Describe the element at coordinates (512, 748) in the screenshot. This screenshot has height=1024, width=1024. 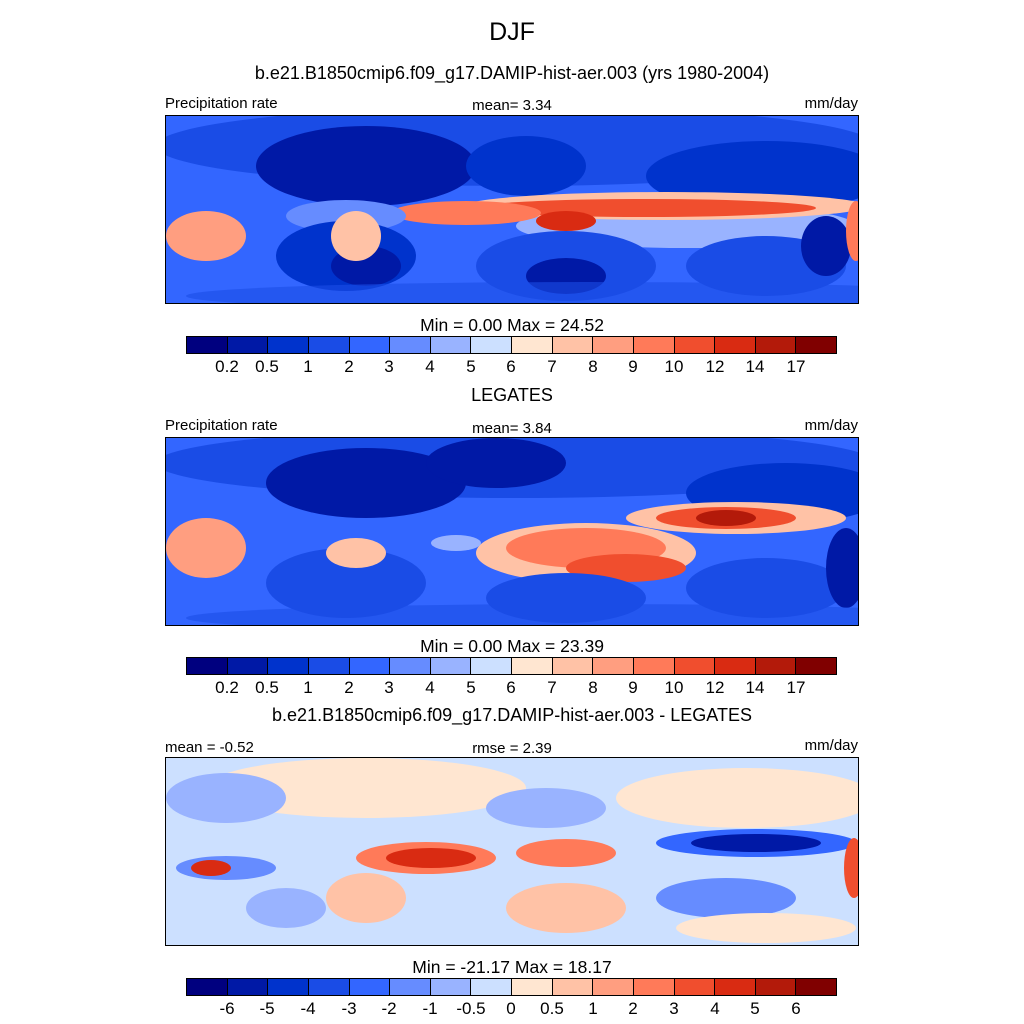
I see `panel-3-rmse-label: rmse = 2.39` at that location.